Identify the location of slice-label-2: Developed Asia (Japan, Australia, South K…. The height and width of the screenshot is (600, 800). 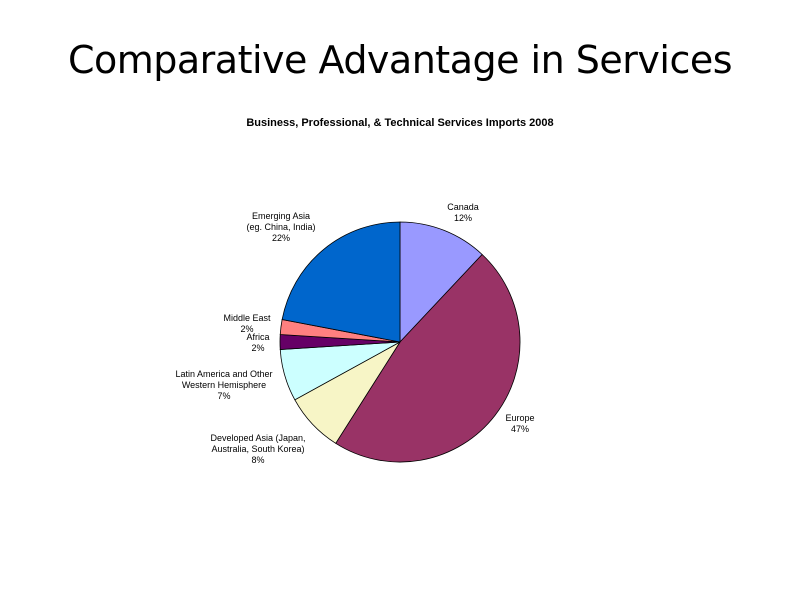
(257, 449).